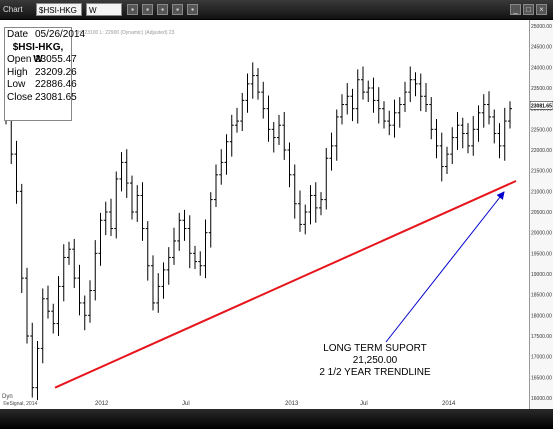 The image size is (553, 429). I want to click on window-titlebar: Chart $HSI-HKG W ▪ ▪ ▪ ▪ ▪ _ □ ×, so click(276, 10).